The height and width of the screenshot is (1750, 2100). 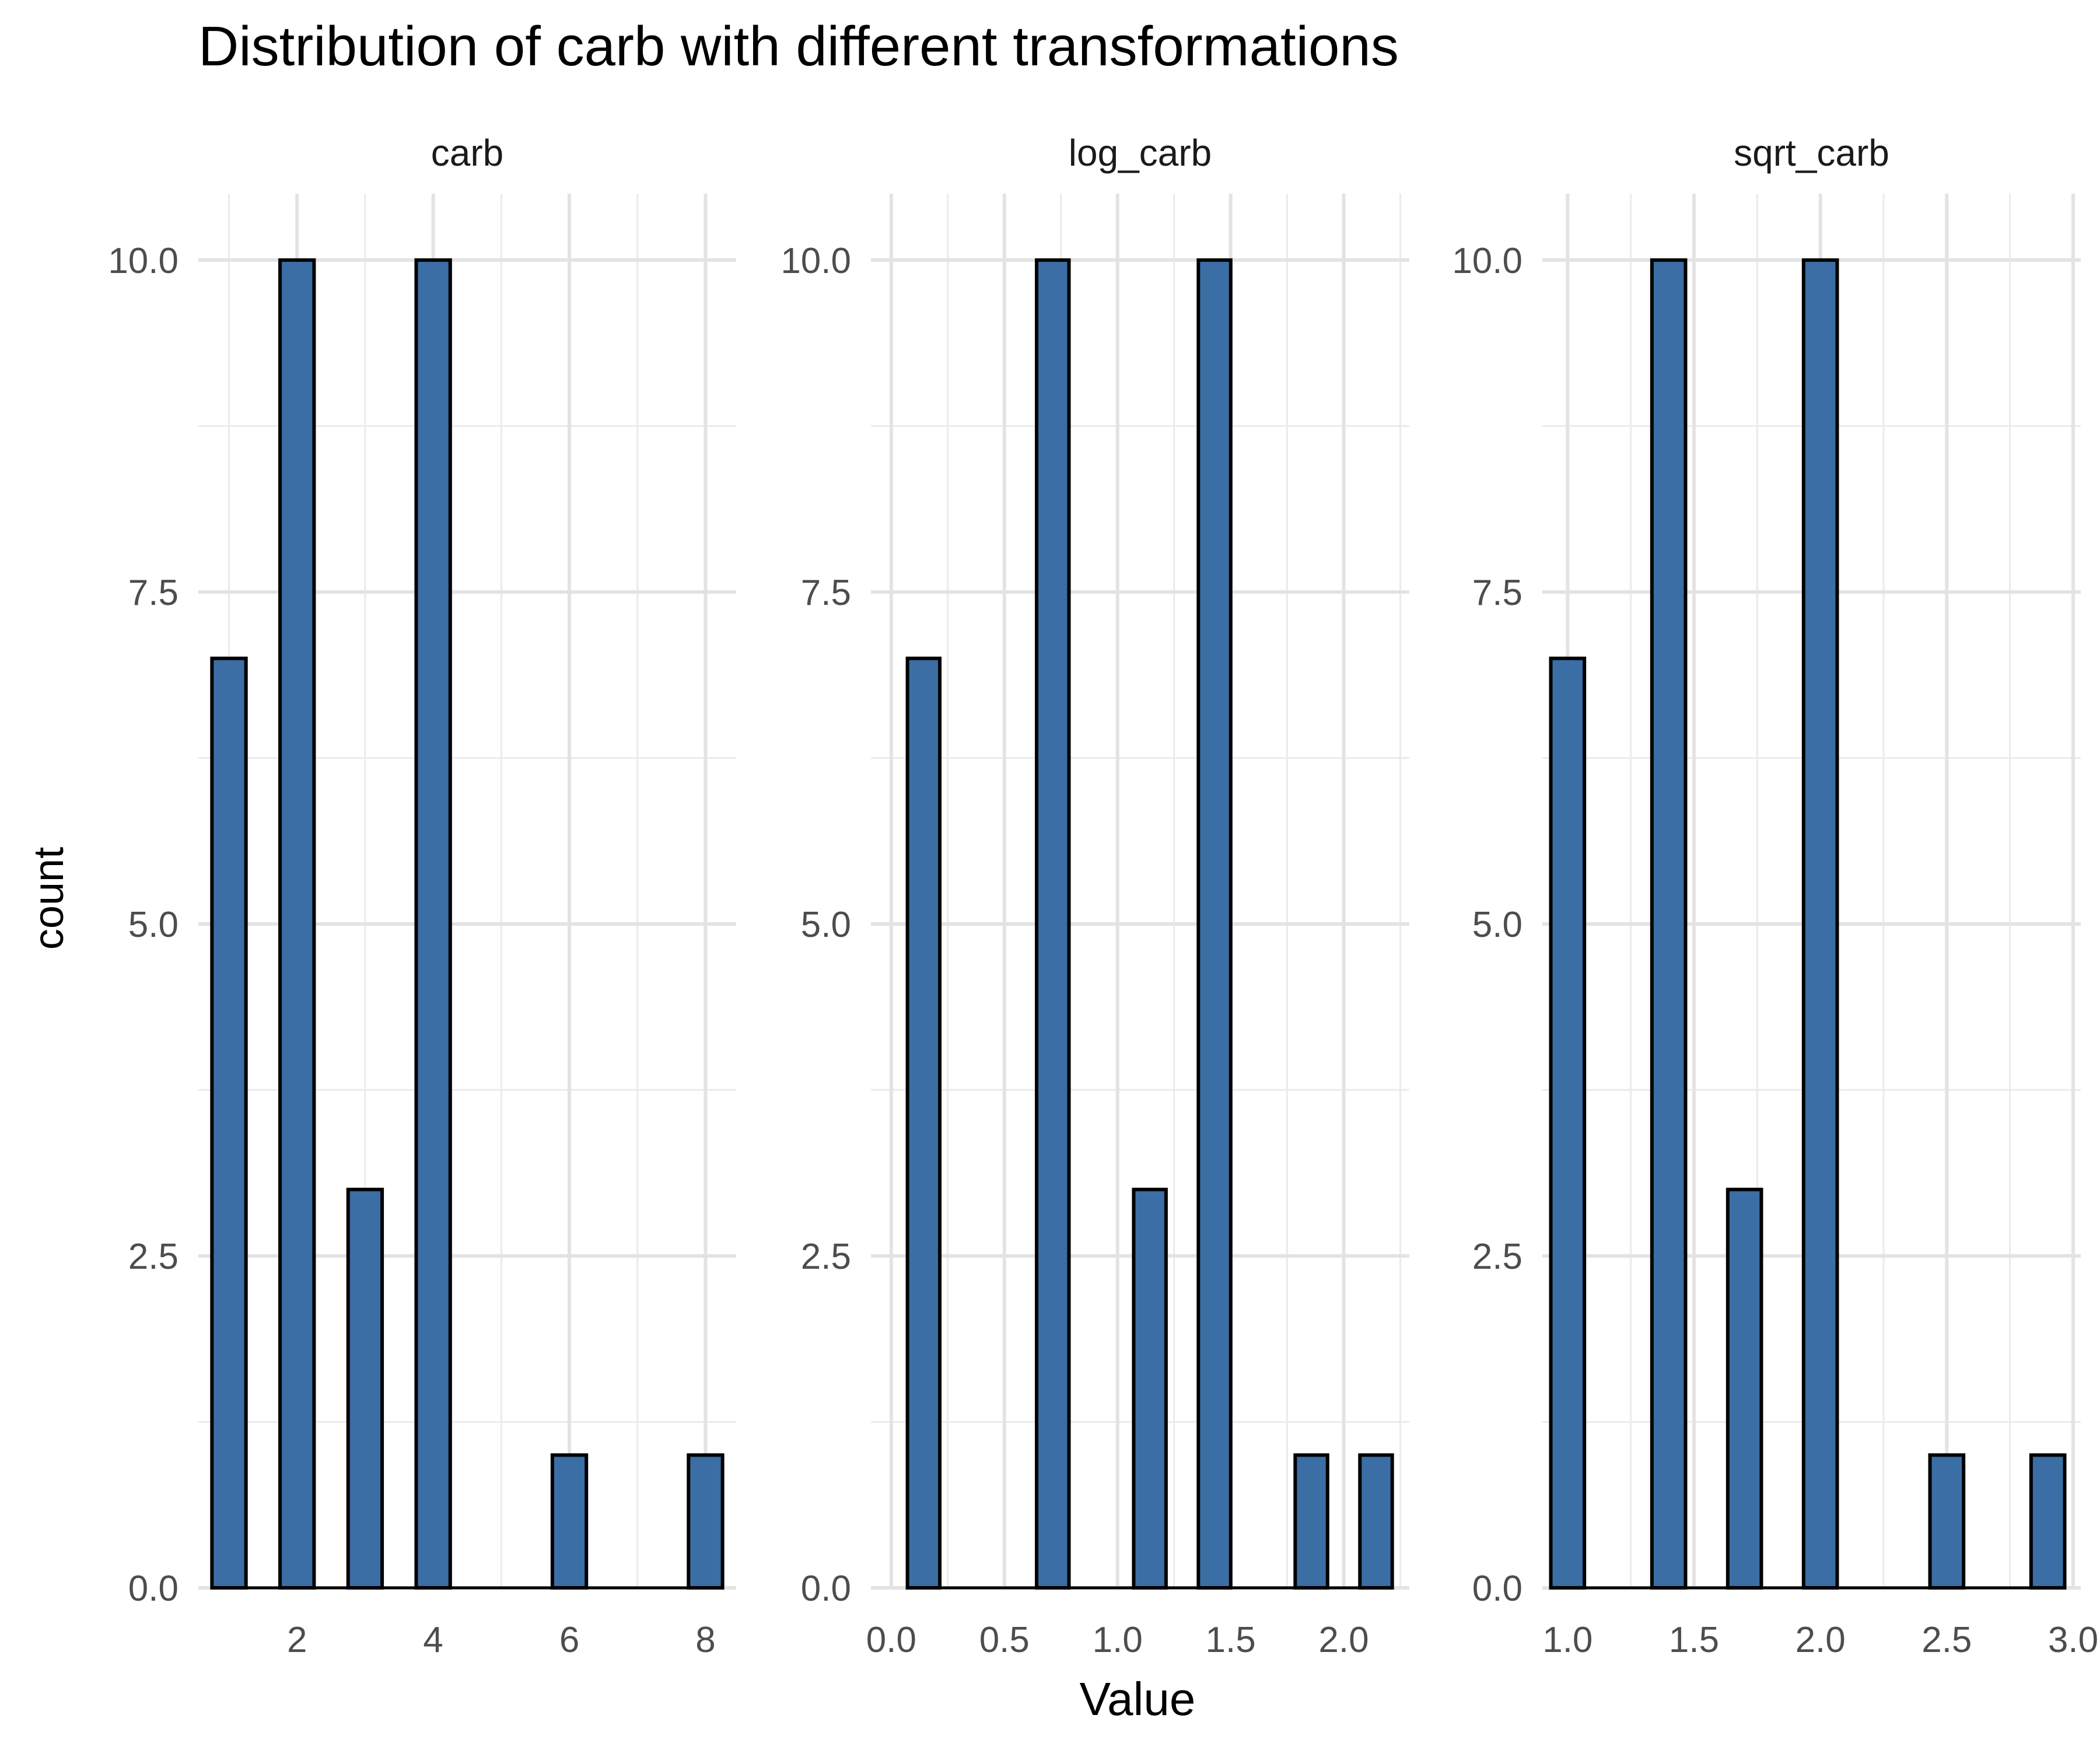 What do you see at coordinates (891, 1640) in the screenshot?
I see `x-tick-label: 0.0` at bounding box center [891, 1640].